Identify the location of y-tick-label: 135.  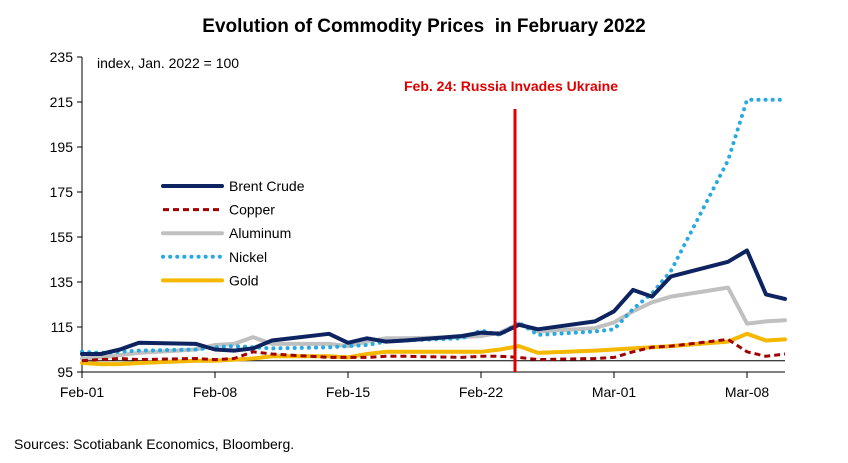
(62, 282).